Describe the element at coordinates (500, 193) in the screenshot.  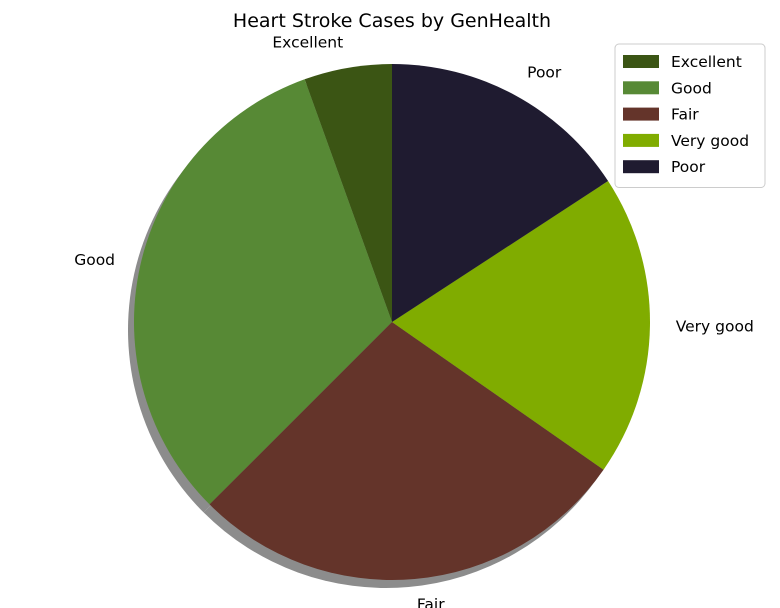
I see `slice-poor` at that location.